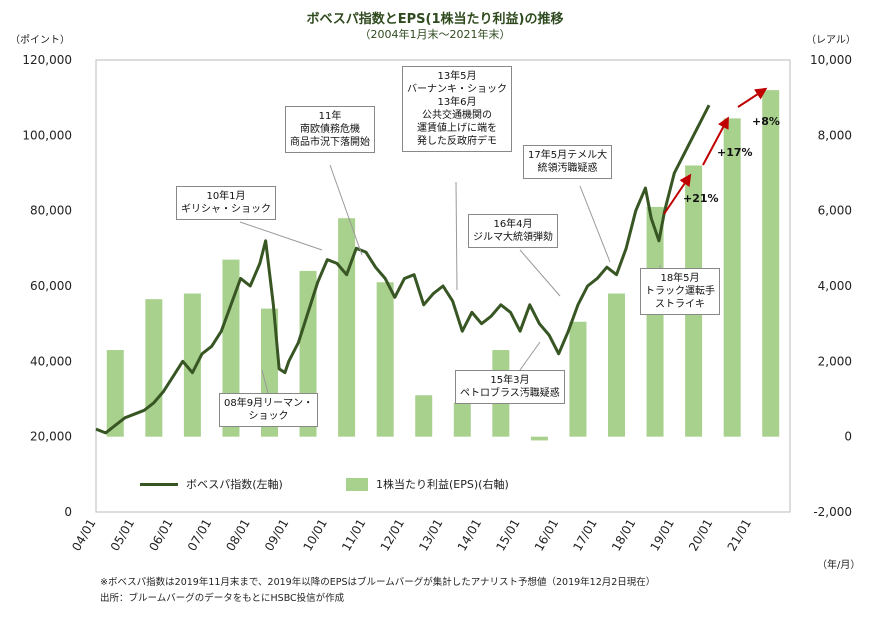 The width and height of the screenshot is (870, 617). I want to click on growth-label-2021b: +8%, so click(766, 121).